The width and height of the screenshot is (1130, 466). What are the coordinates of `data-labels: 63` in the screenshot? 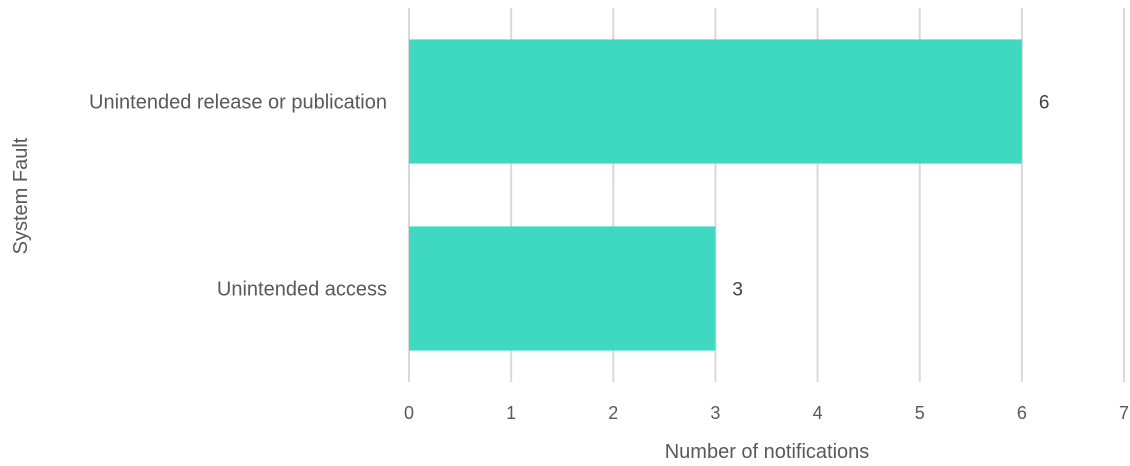 It's located at (890, 197).